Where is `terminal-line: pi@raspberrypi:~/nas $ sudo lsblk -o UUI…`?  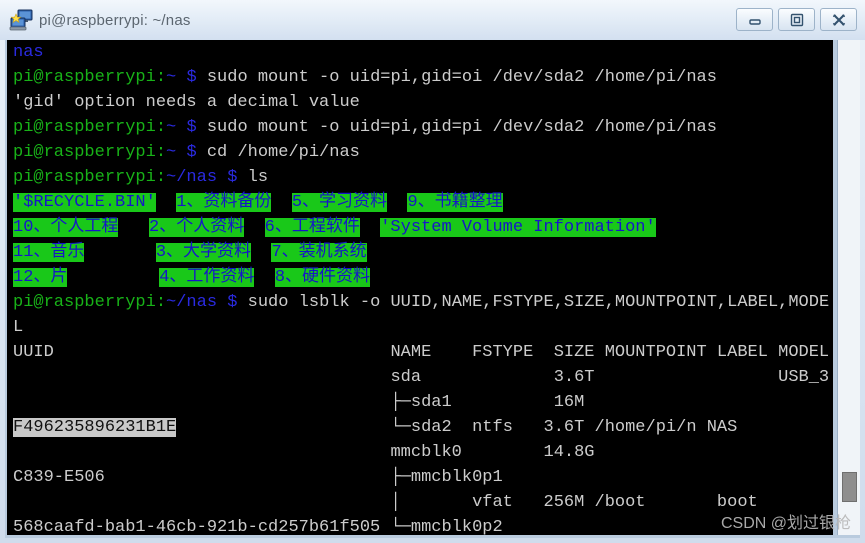
terminal-line: pi@raspberrypi:~/nas $ sudo lsblk -o UUI… is located at coordinates (423, 302).